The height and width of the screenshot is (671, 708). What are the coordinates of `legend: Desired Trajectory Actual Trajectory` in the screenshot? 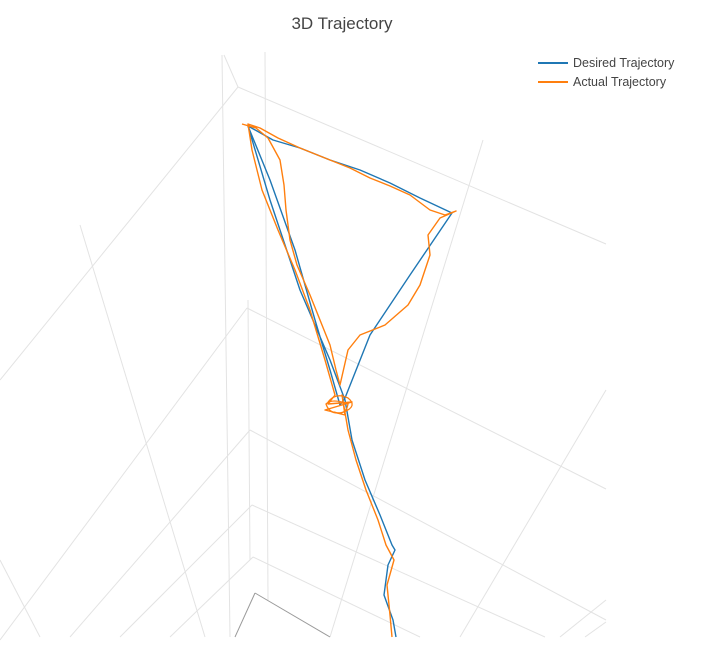 It's located at (606, 72).